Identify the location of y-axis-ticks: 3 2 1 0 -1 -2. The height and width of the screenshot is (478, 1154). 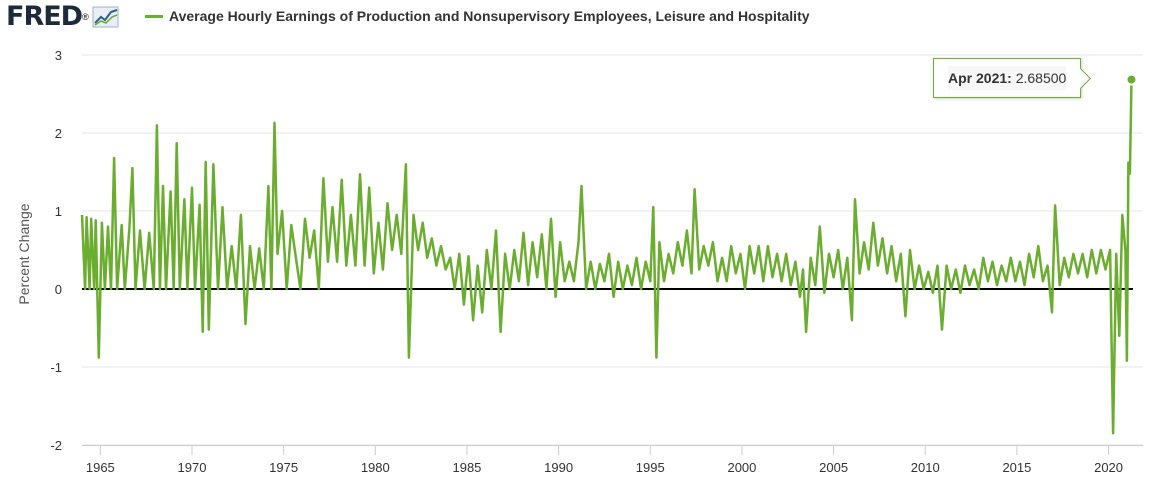
(56, 250).